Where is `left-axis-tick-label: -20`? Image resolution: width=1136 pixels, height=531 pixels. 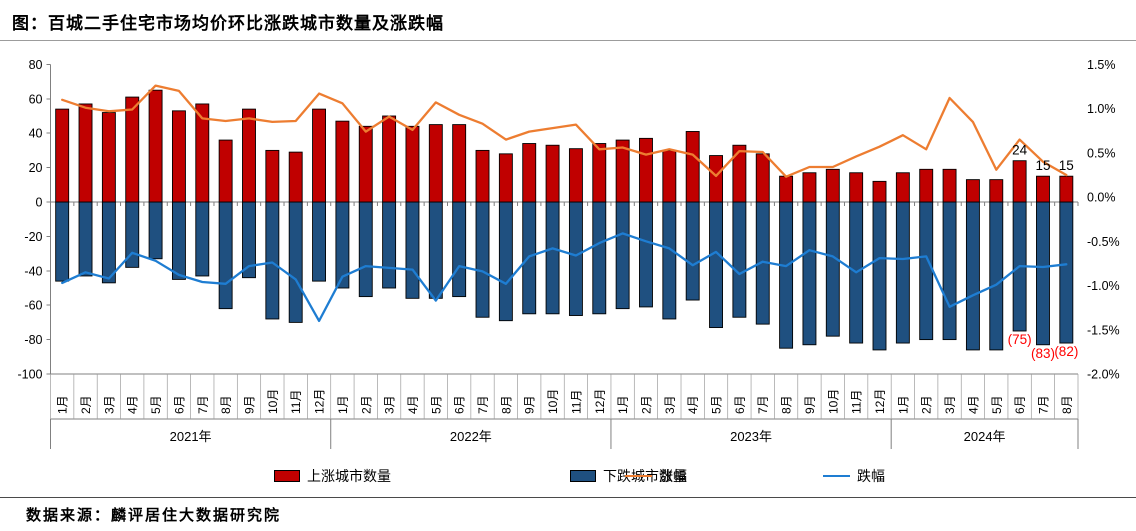 left-axis-tick-label: -20 is located at coordinates (33, 237).